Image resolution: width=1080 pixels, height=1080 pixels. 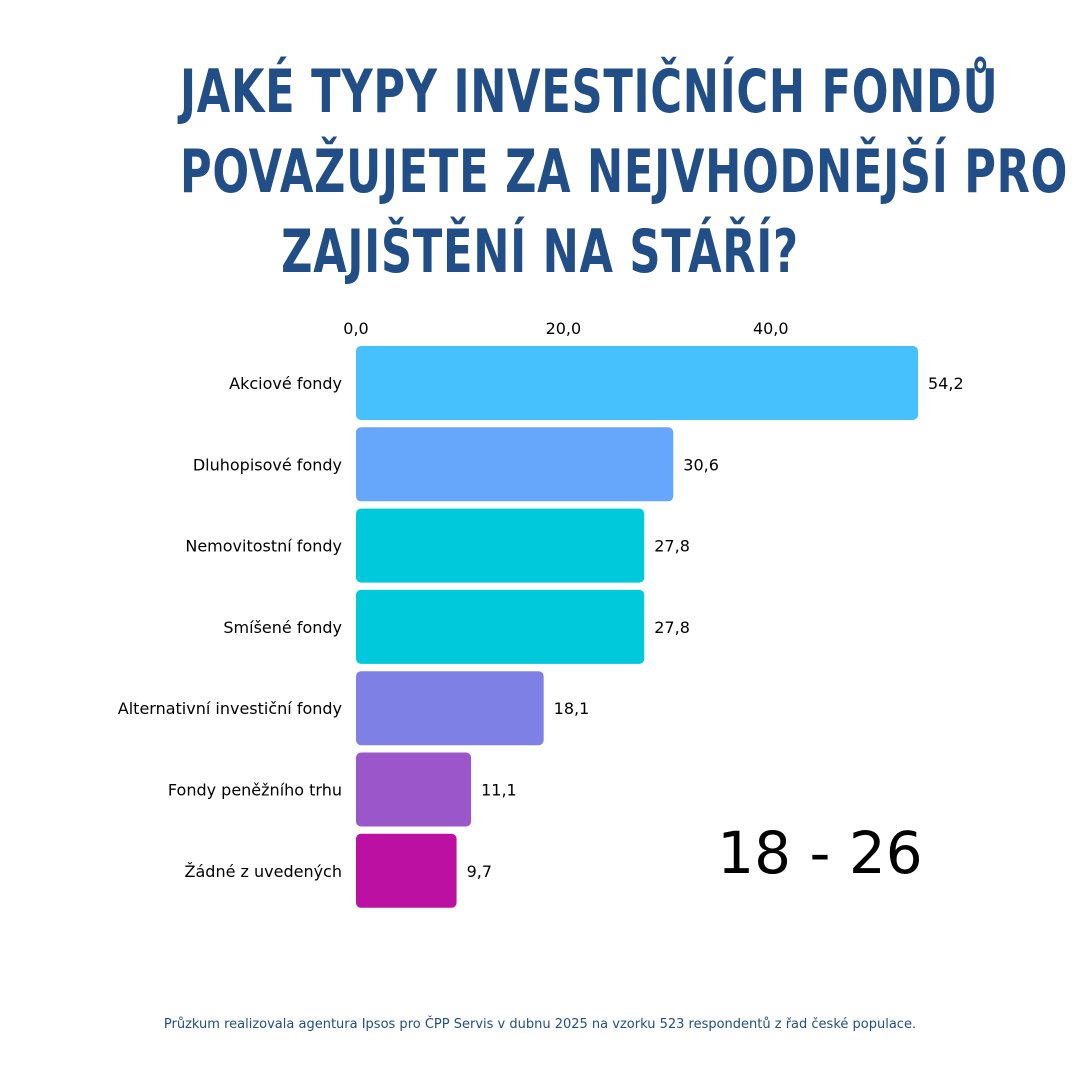 I want to click on category-label: Žádné z uvedených, so click(x=263, y=871).